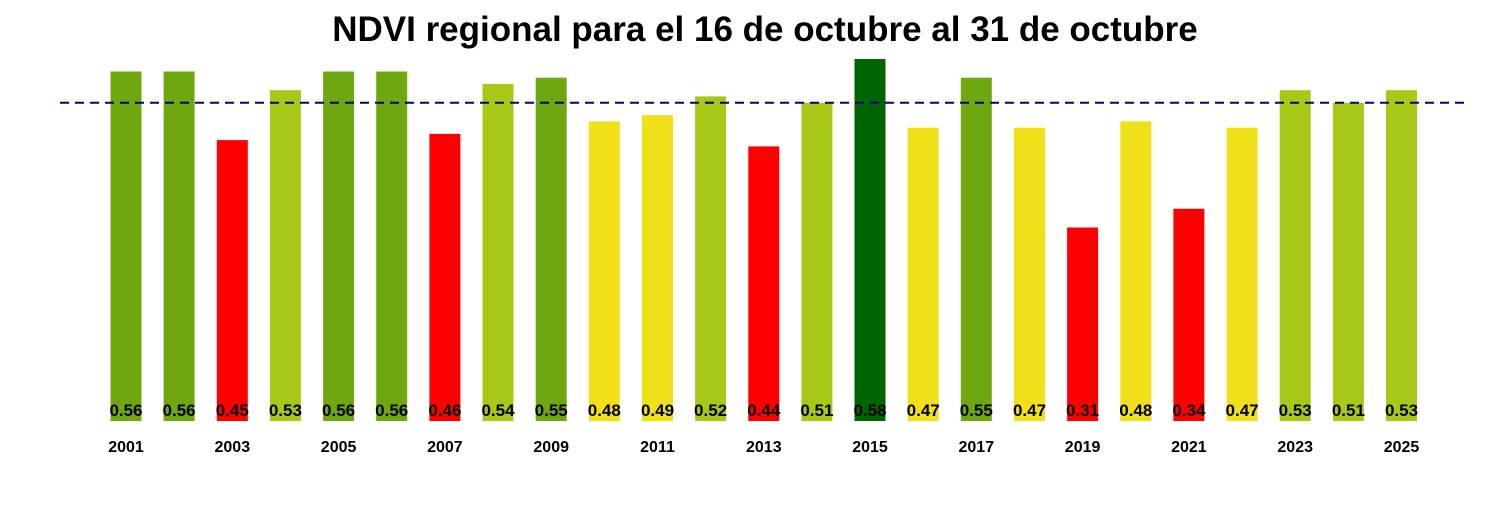  I want to click on x-tick-label-2003: 2003, so click(233, 447).